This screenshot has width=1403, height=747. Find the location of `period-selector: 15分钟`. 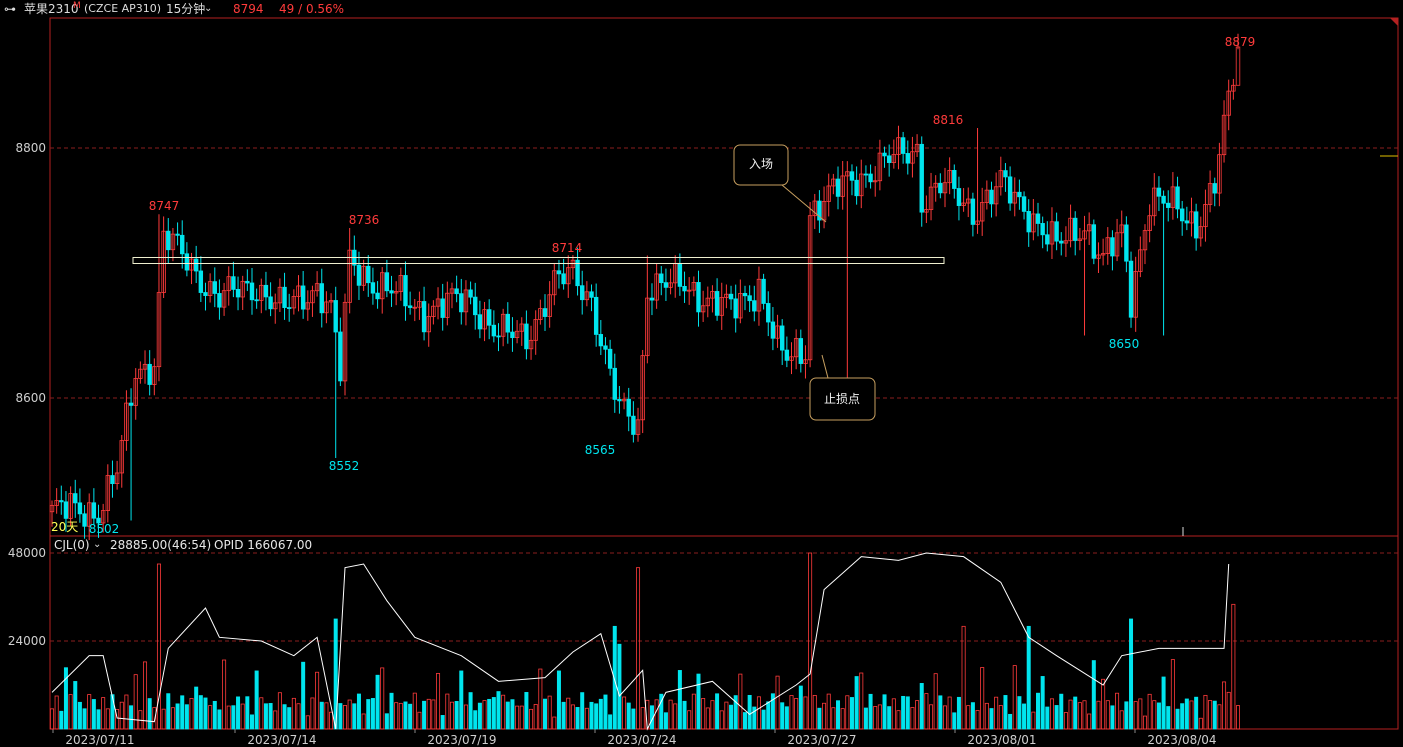

period-selector: 15分钟 is located at coordinates (186, 9).